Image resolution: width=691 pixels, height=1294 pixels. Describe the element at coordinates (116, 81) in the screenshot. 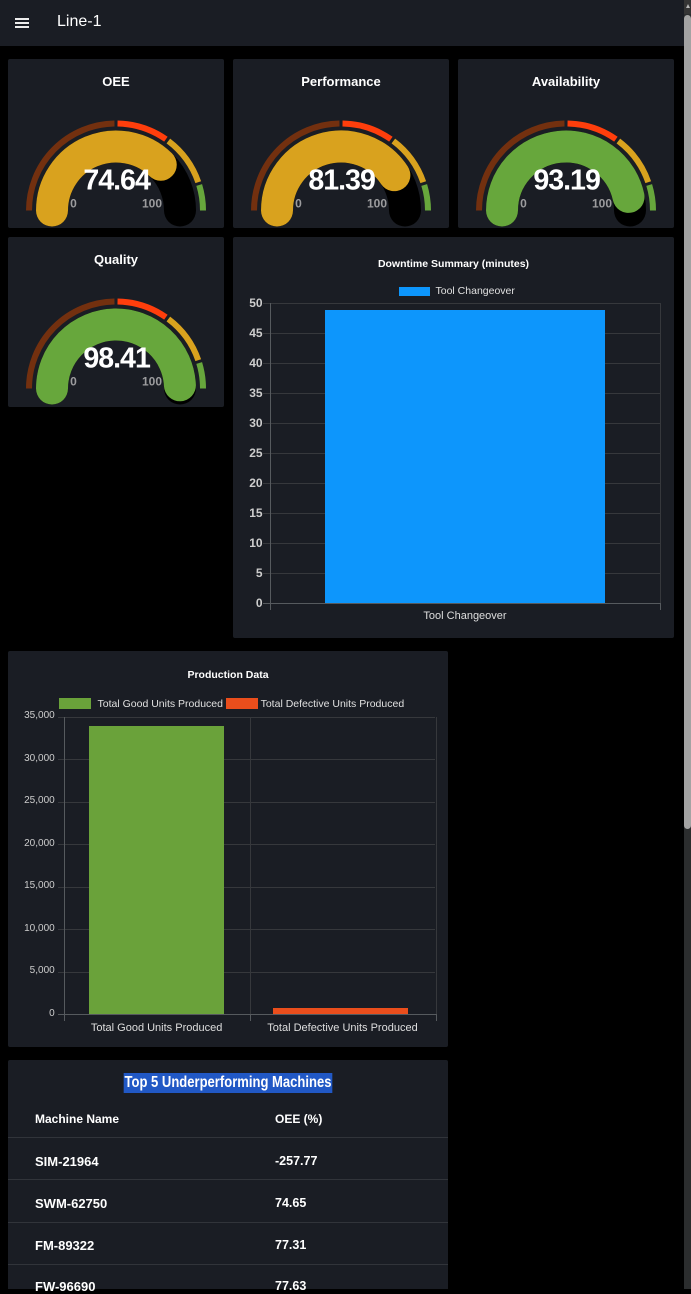

I see `svg-text: OEE` at that location.